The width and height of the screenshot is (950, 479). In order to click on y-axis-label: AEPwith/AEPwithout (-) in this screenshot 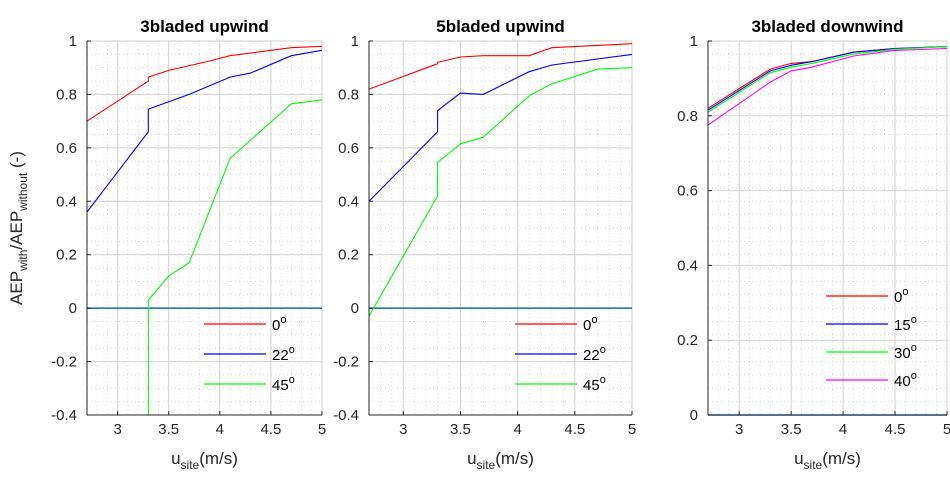, I will do `click(18, 228)`.